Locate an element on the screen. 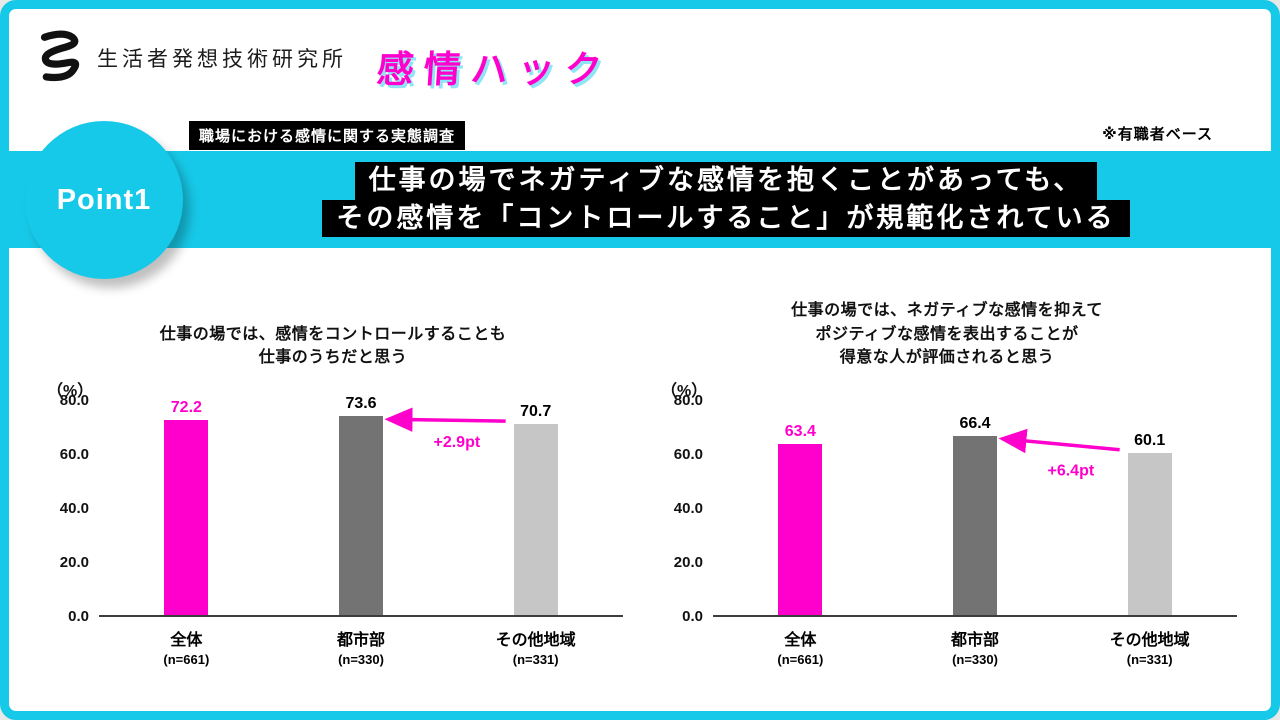 The height and width of the screenshot is (720, 1280). brand-logo: 感情ハック is located at coordinates (494, 69).